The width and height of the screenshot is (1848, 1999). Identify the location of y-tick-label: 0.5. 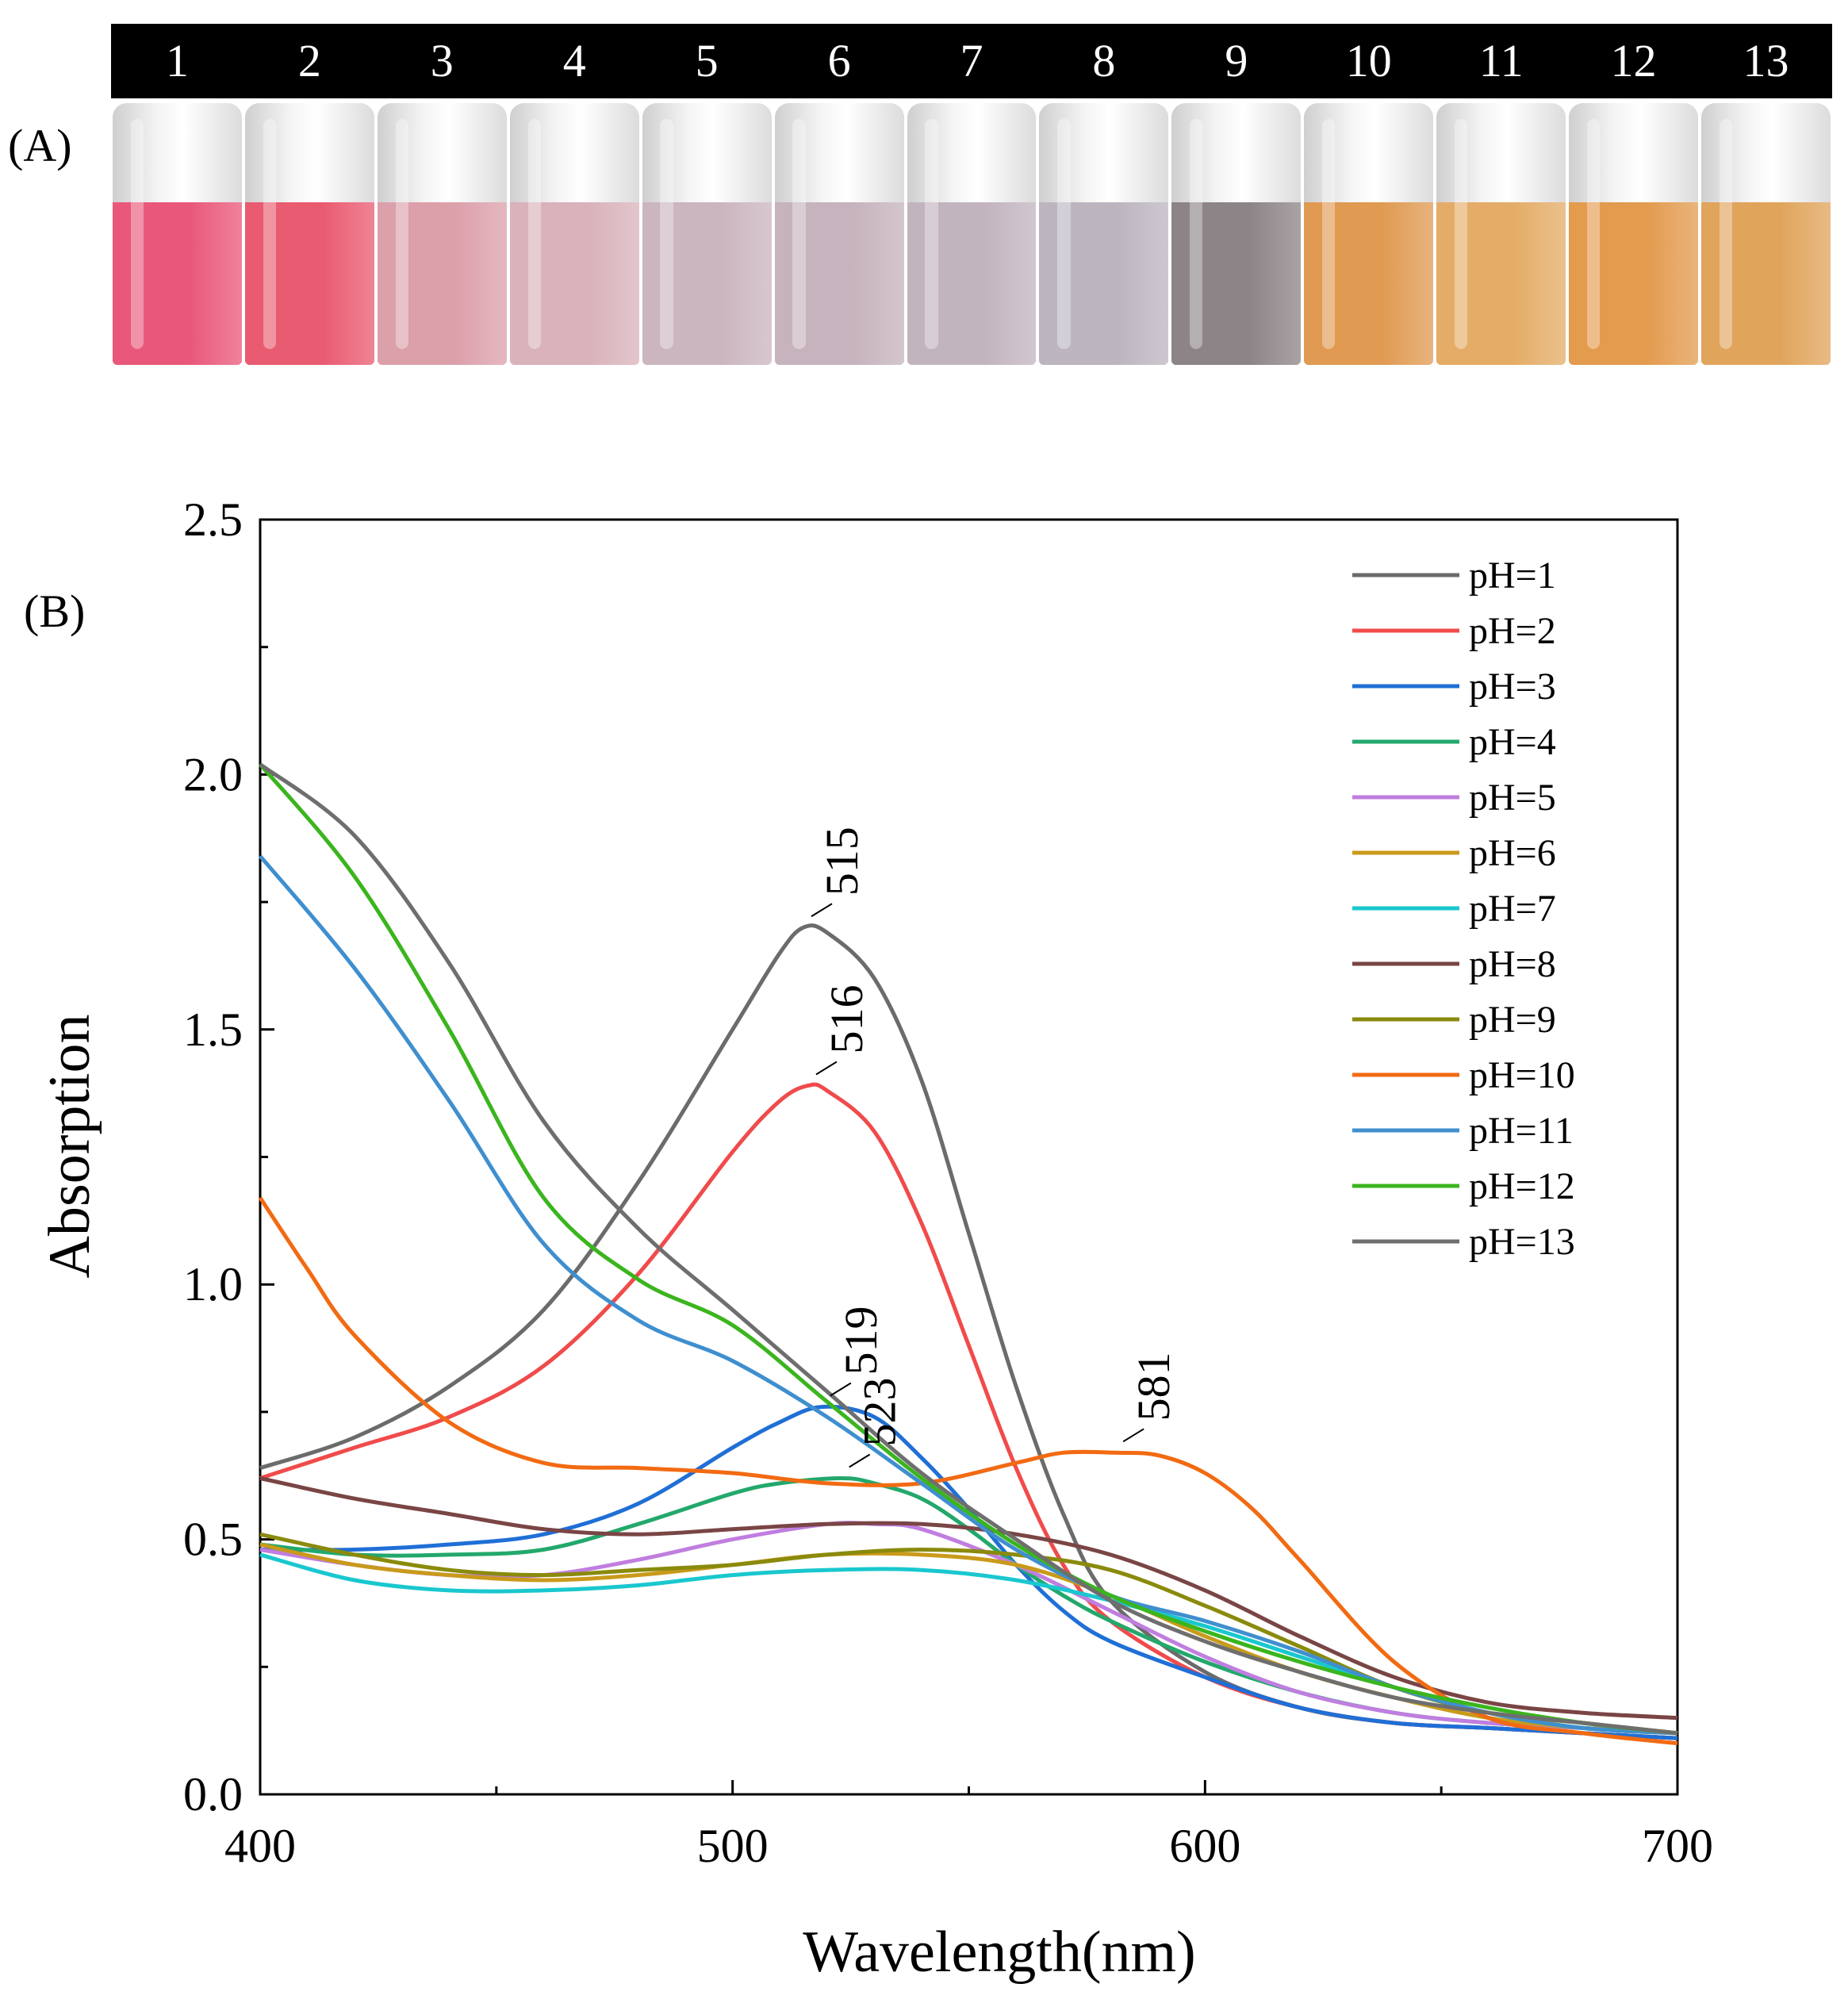
(213, 1540).